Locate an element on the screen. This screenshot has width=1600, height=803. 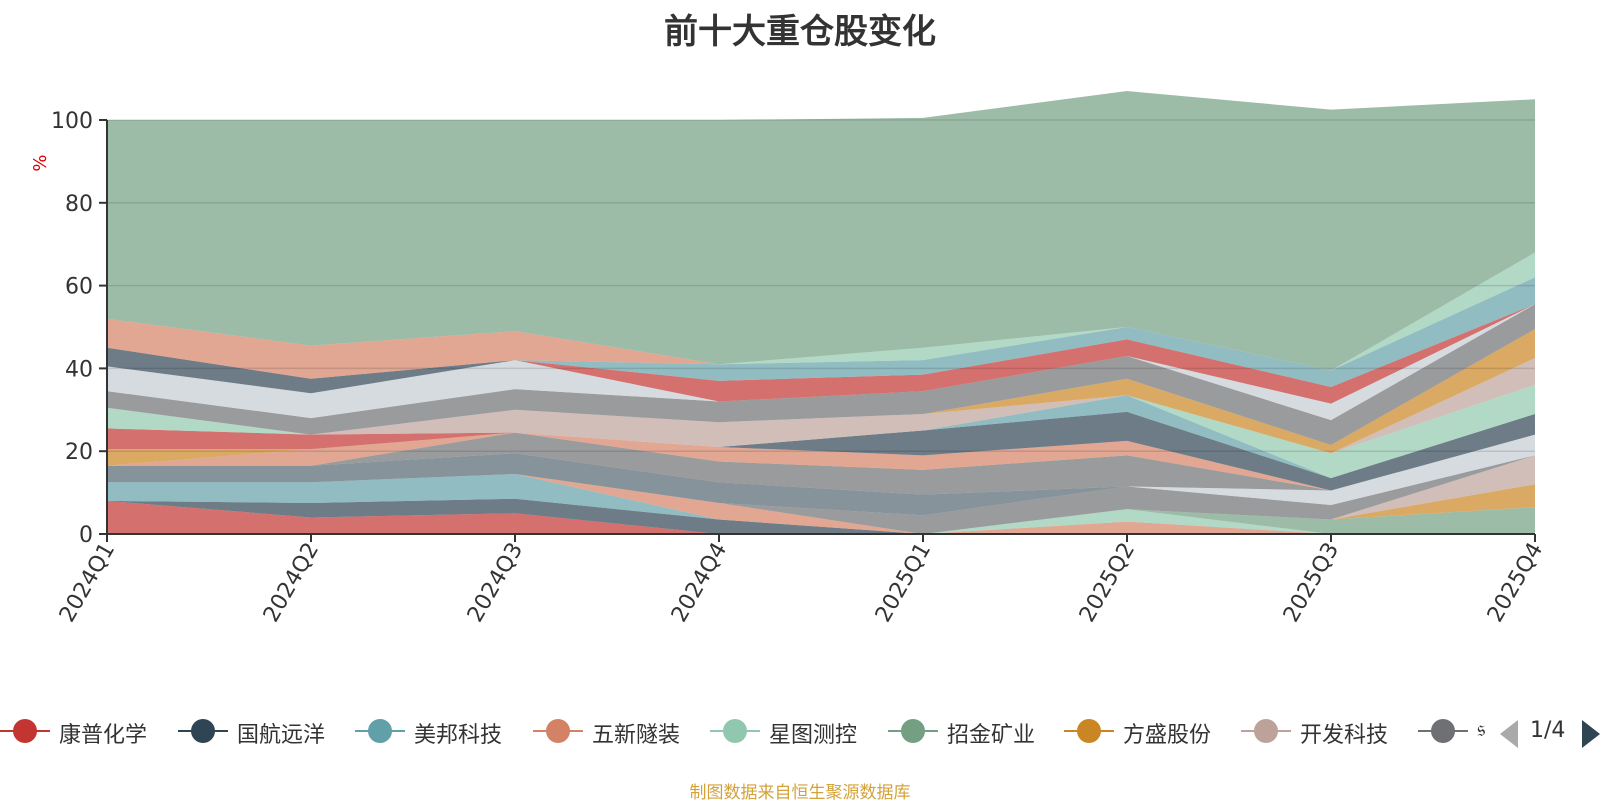
legend-item: 星图测控 is located at coordinates (795, 730).